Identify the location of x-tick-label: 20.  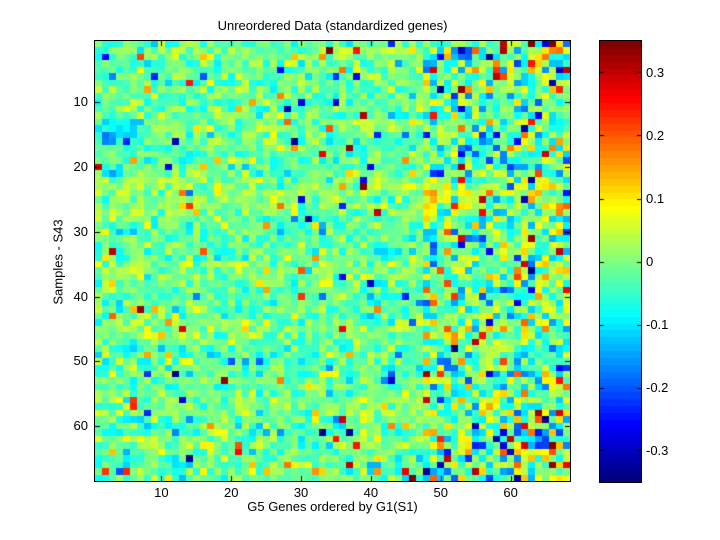
(231, 492).